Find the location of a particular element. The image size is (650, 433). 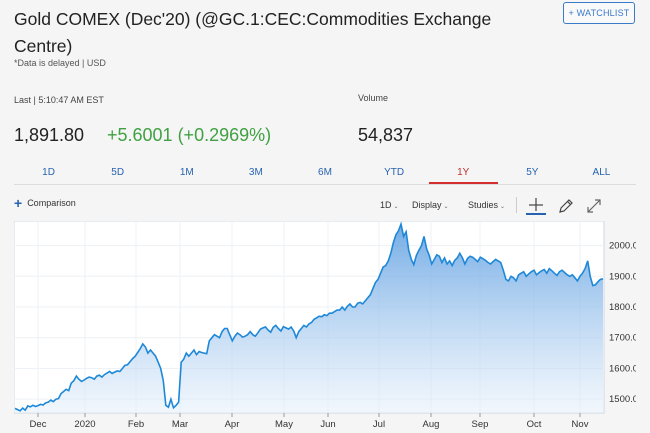

tab-range-1d: 1D is located at coordinates (48, 172).